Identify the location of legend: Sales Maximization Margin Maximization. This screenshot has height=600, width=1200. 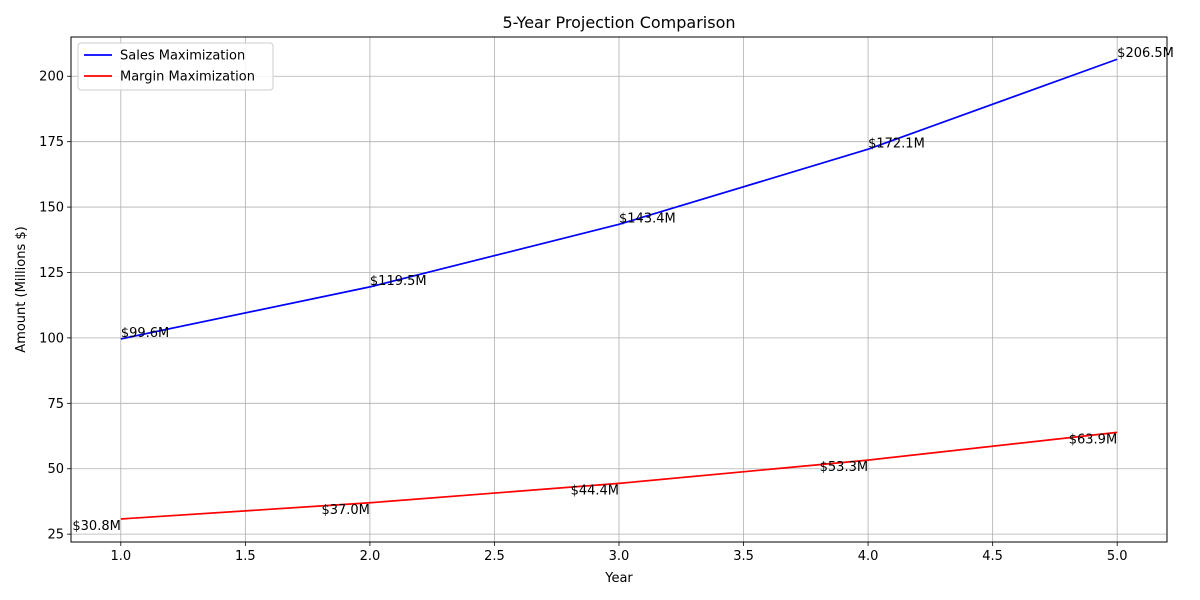
(175, 66).